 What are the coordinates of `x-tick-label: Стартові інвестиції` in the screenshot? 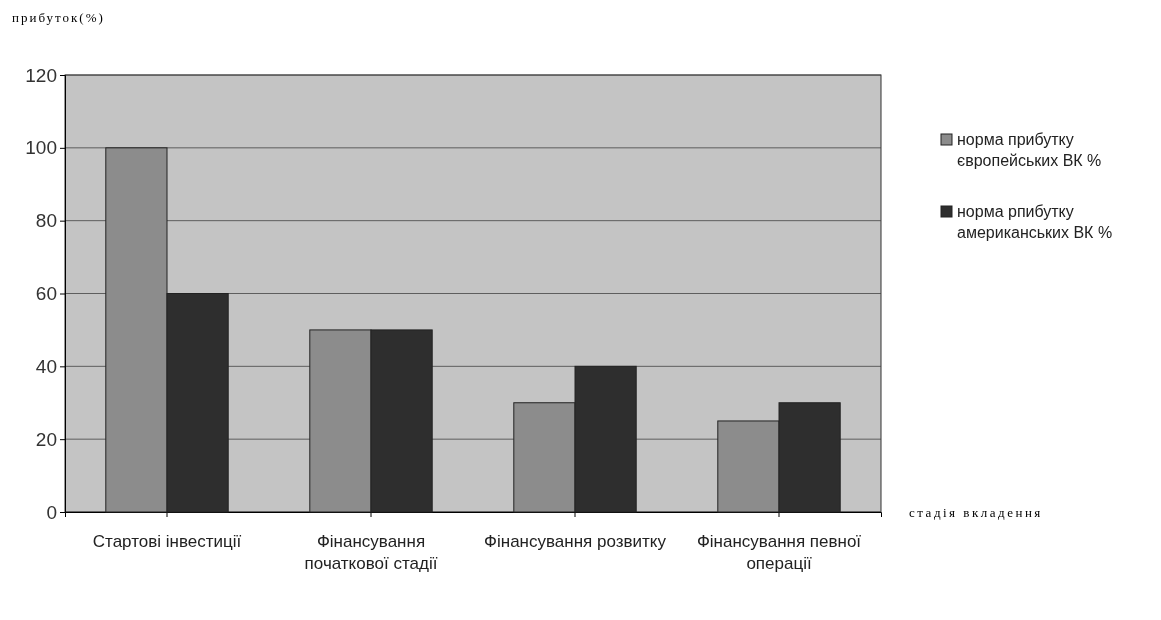 It's located at (167, 542).